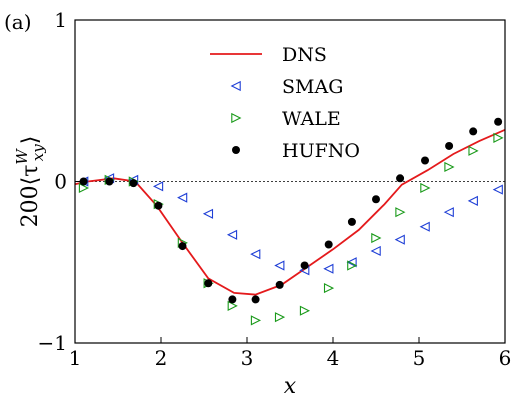 The image size is (520, 411). I want to click on y-axis-label-prefix: 200⟨τ, so click(30, 196).